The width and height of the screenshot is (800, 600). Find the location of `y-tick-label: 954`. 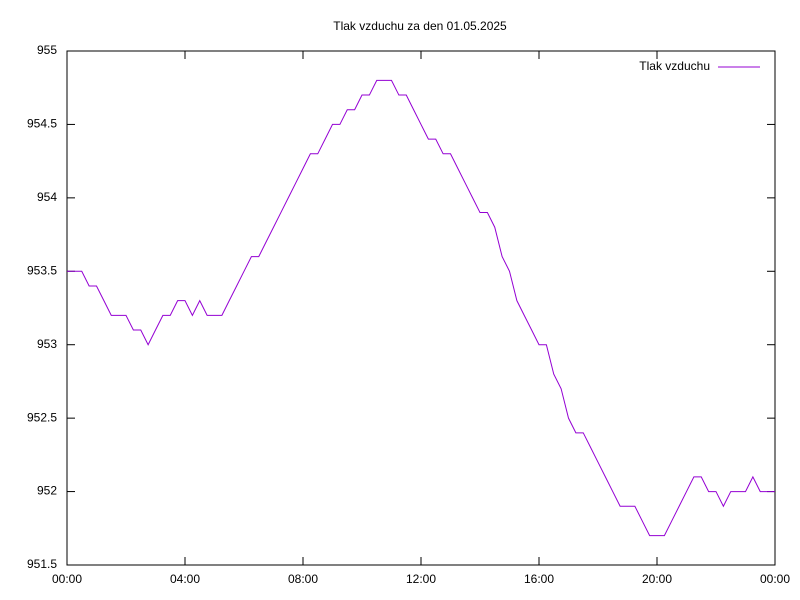

y-tick-label: 954 is located at coordinates (47, 197).